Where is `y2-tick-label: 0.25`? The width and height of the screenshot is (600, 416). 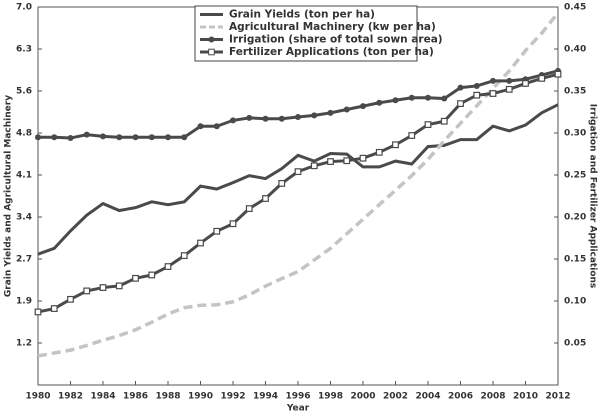 y2-tick-label: 0.25 is located at coordinates (575, 176).